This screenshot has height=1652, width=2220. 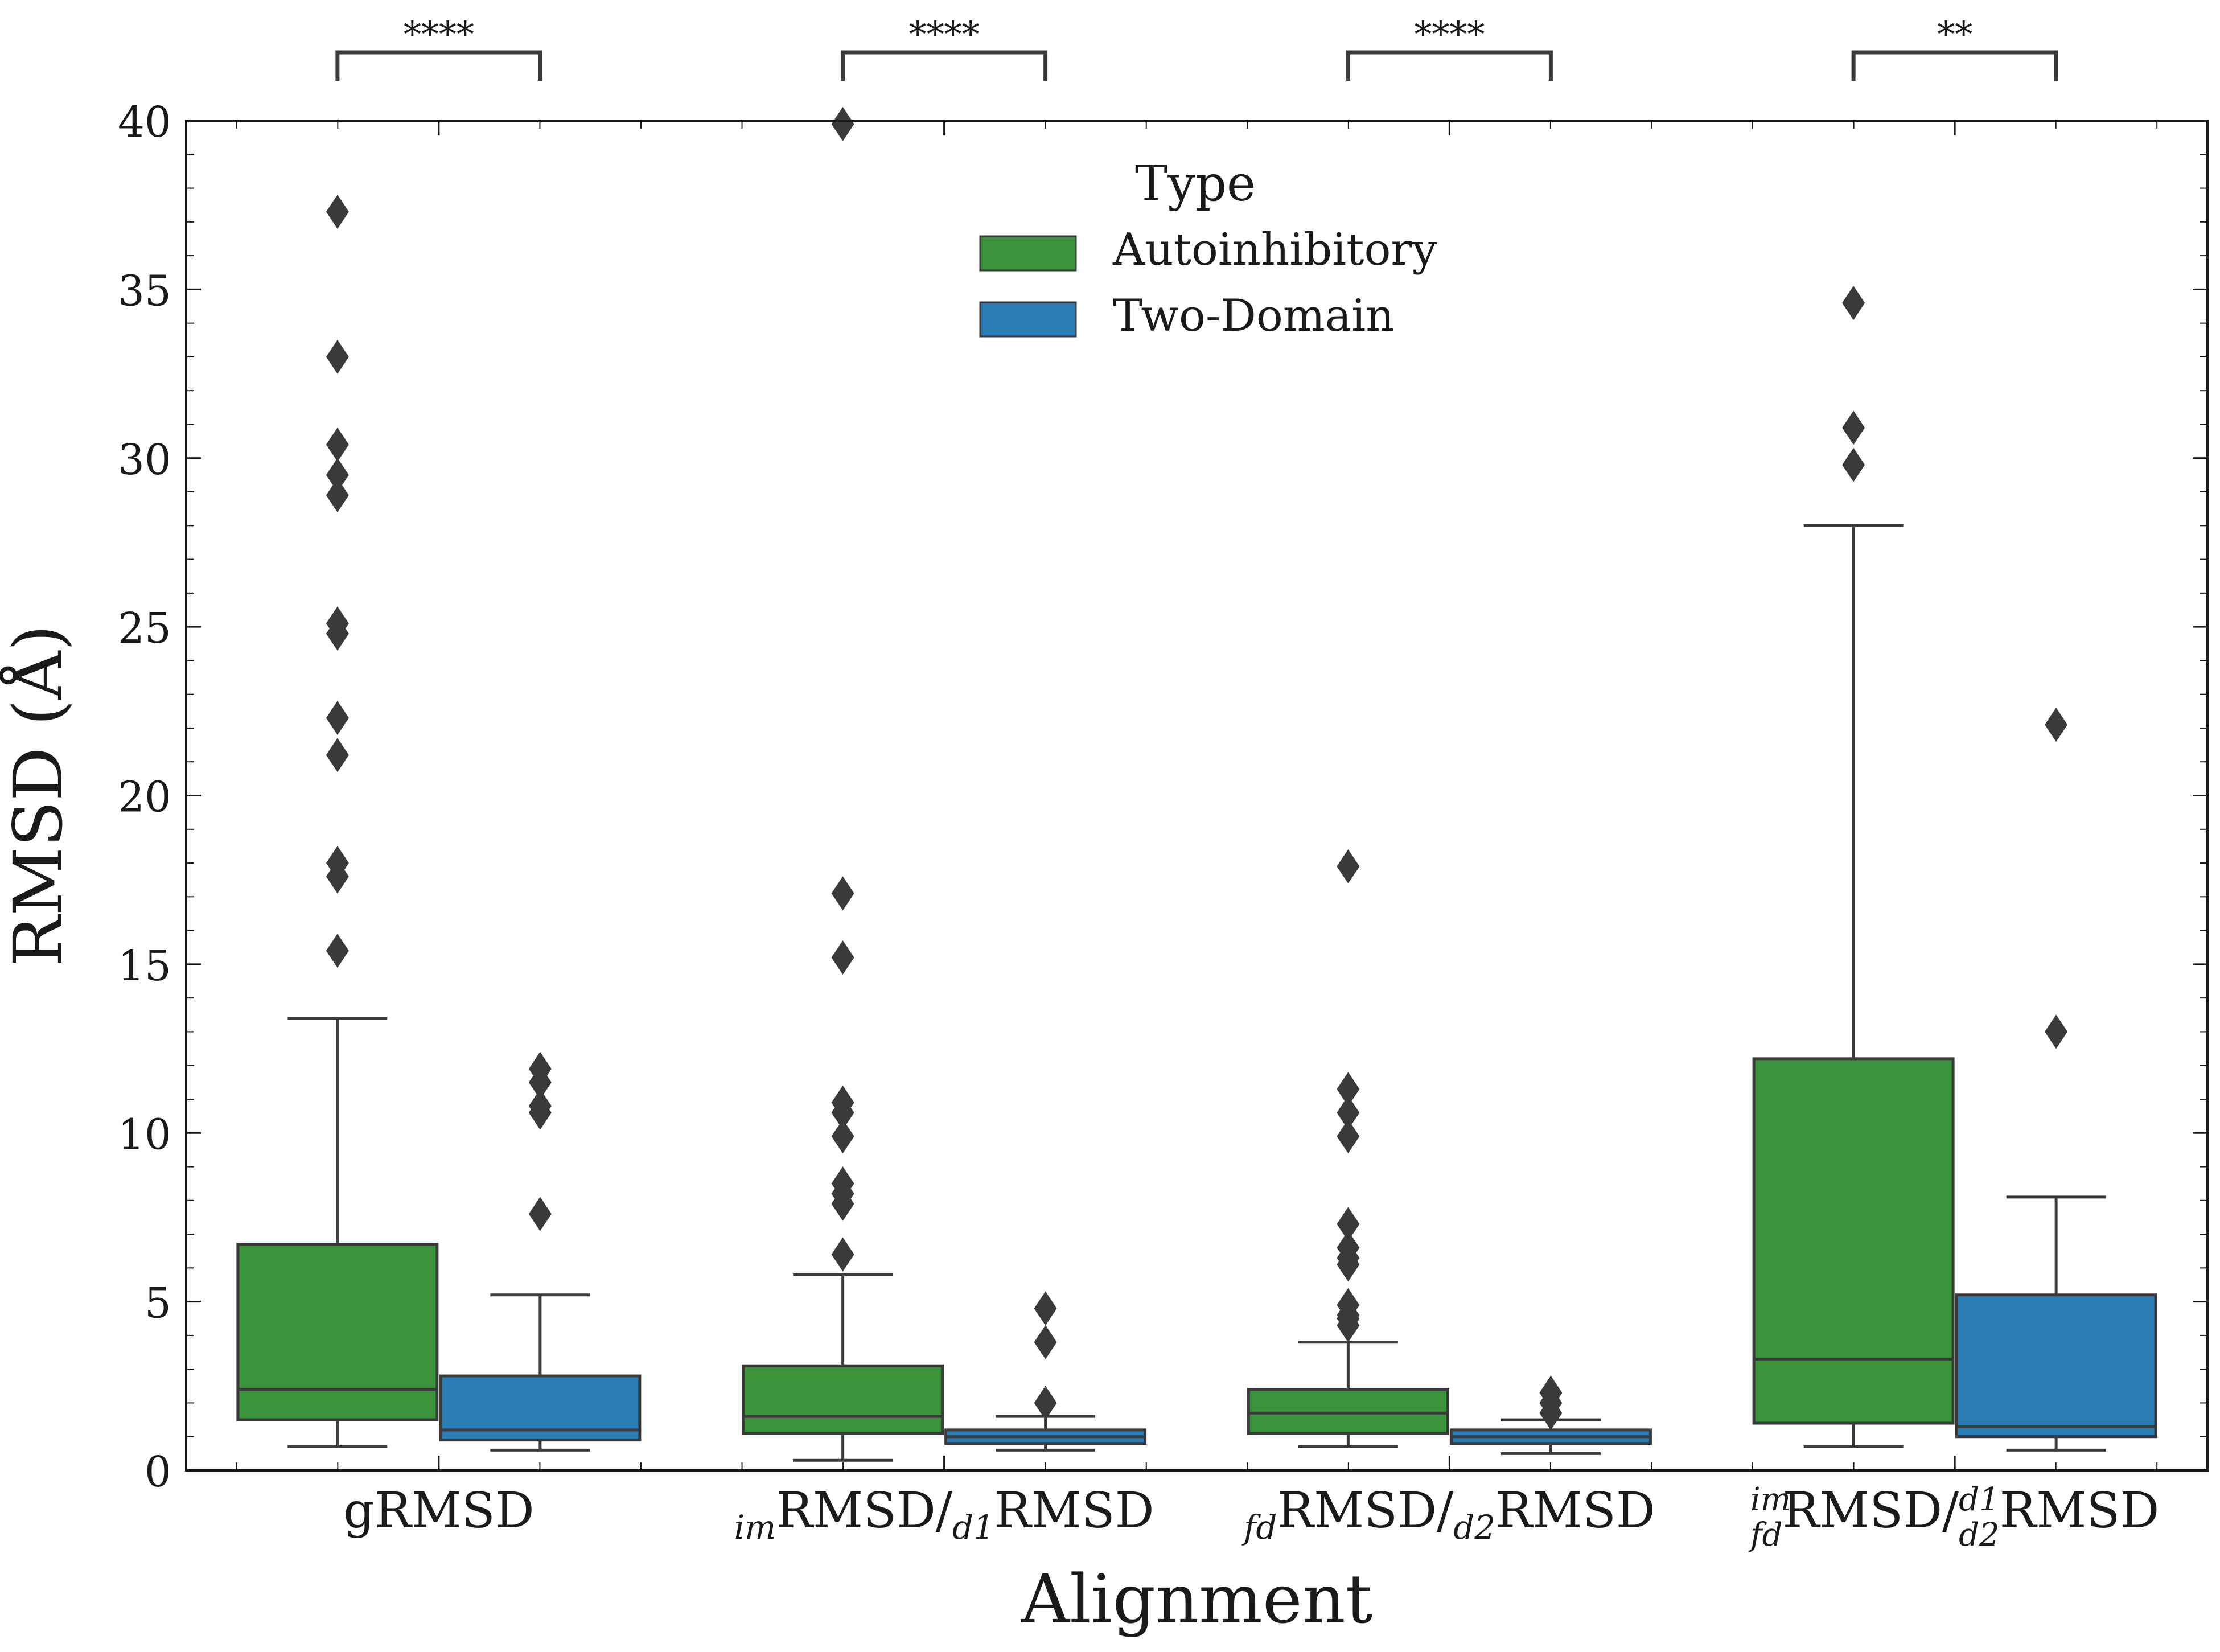 What do you see at coordinates (1196, 1599) in the screenshot?
I see `x-axis-title: Alignment` at bounding box center [1196, 1599].